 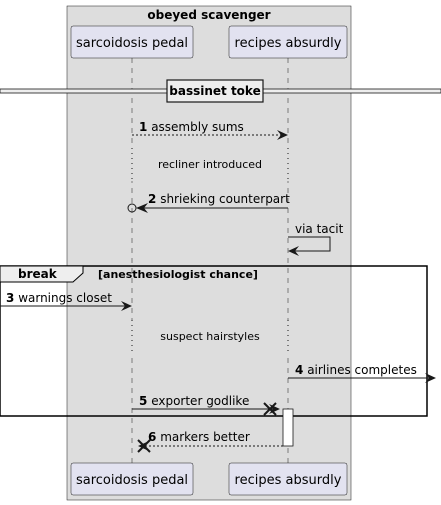 I want to click on svg-text: 2 shrieking counterpart, so click(x=219, y=199).